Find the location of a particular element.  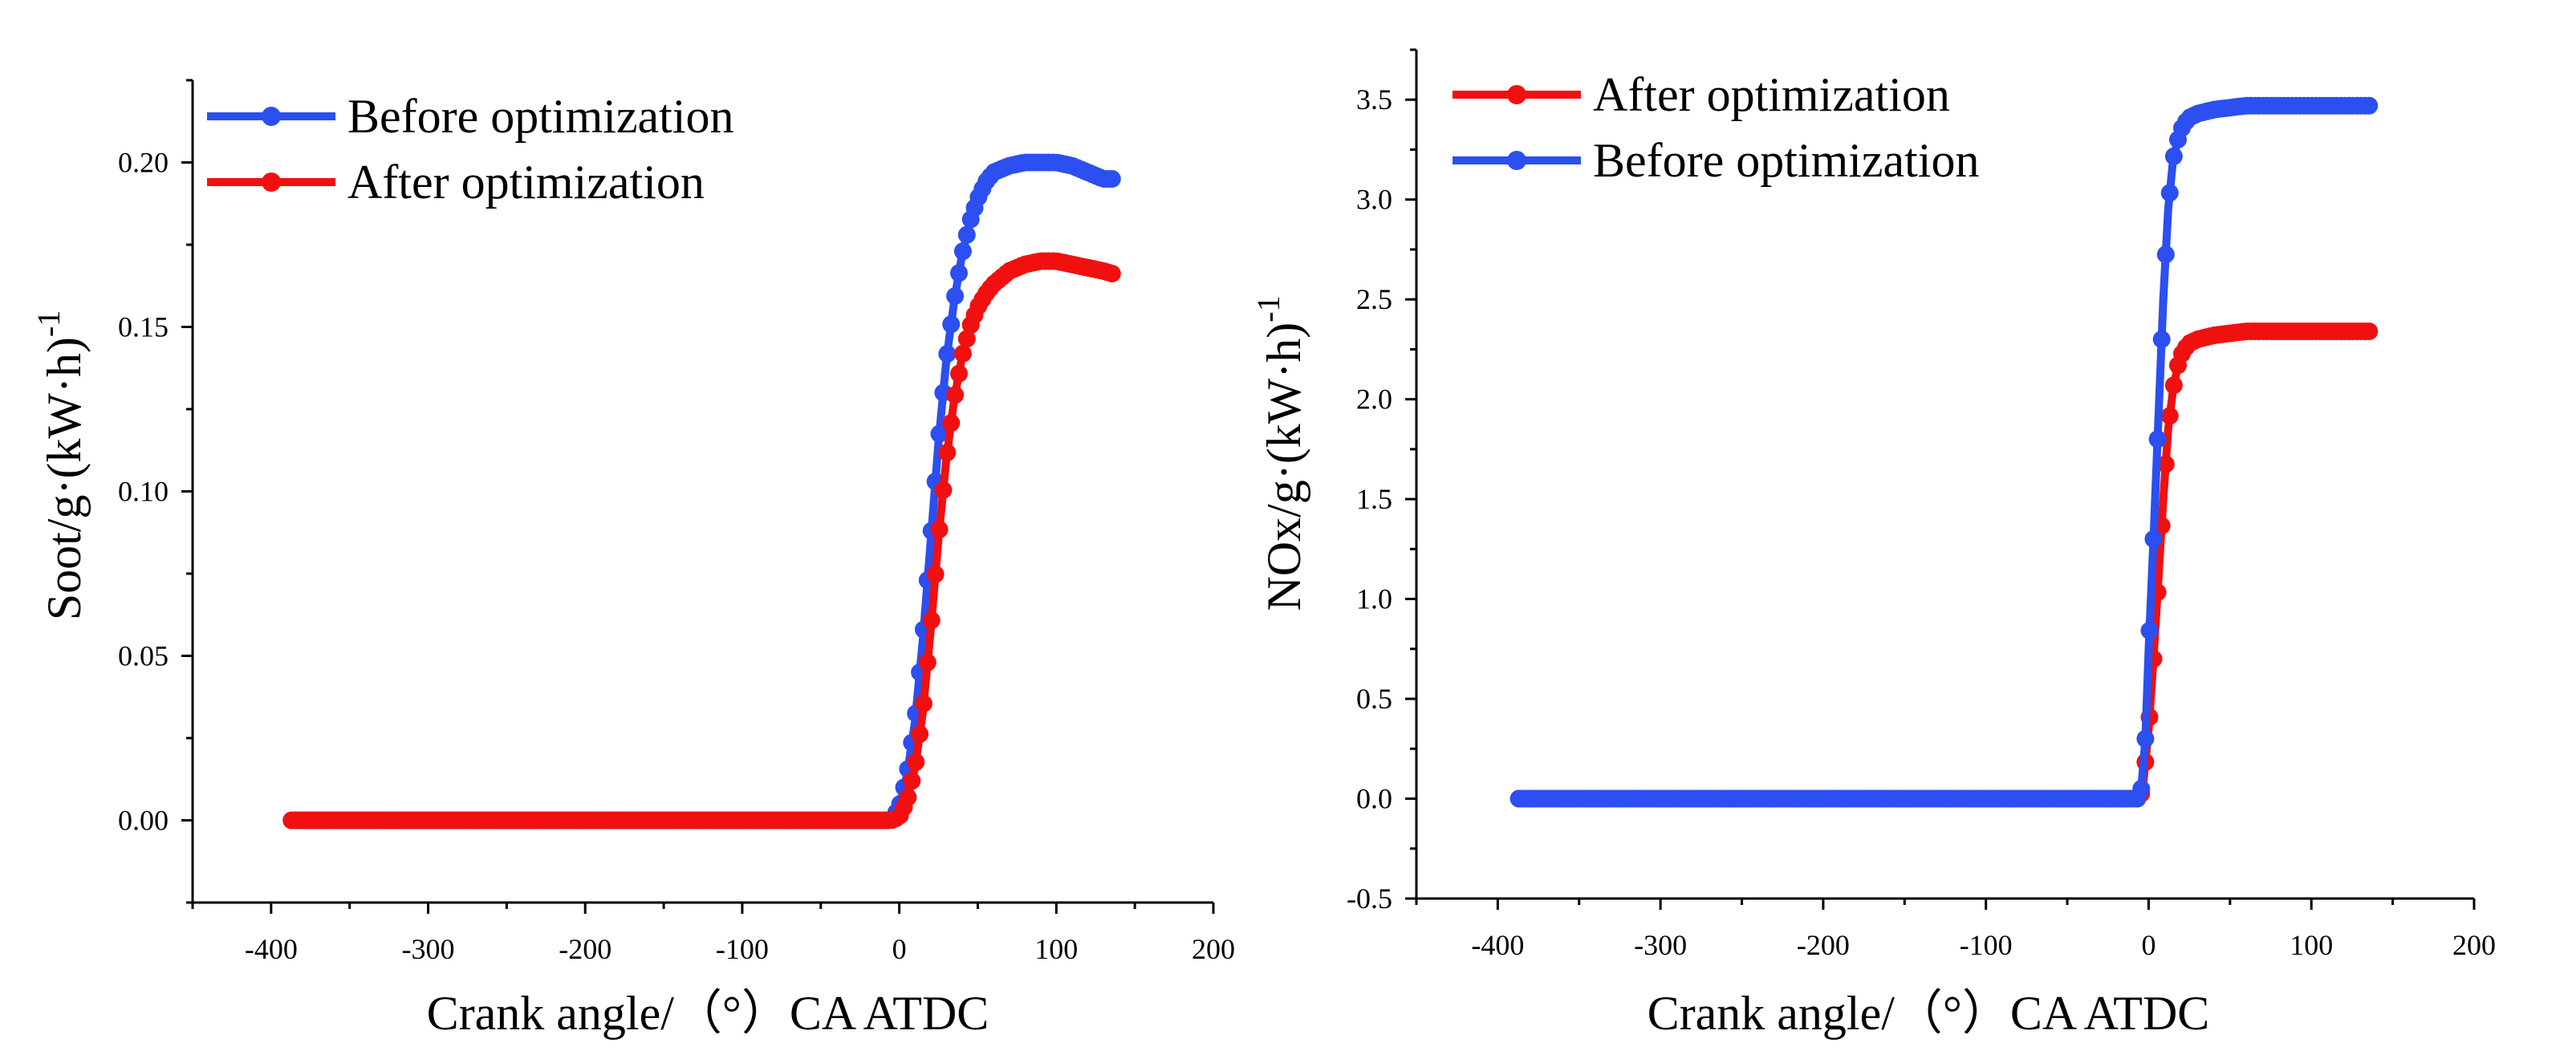

nox-legend: After optimization Before optimization is located at coordinates (1716, 127).